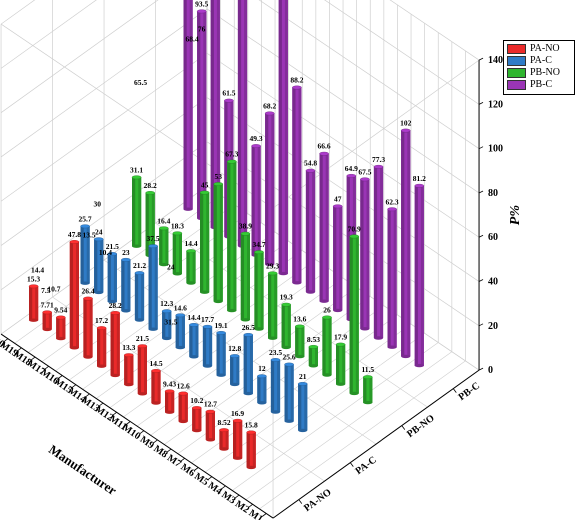  What do you see at coordinates (202, 28) in the screenshot?
I see `data-label: 76` at bounding box center [202, 28].